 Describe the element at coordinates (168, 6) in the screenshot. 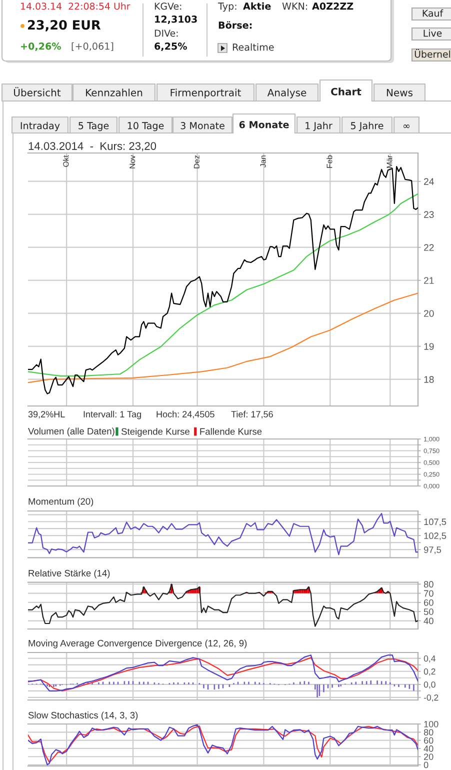

I see `text: KGVe:` at that location.